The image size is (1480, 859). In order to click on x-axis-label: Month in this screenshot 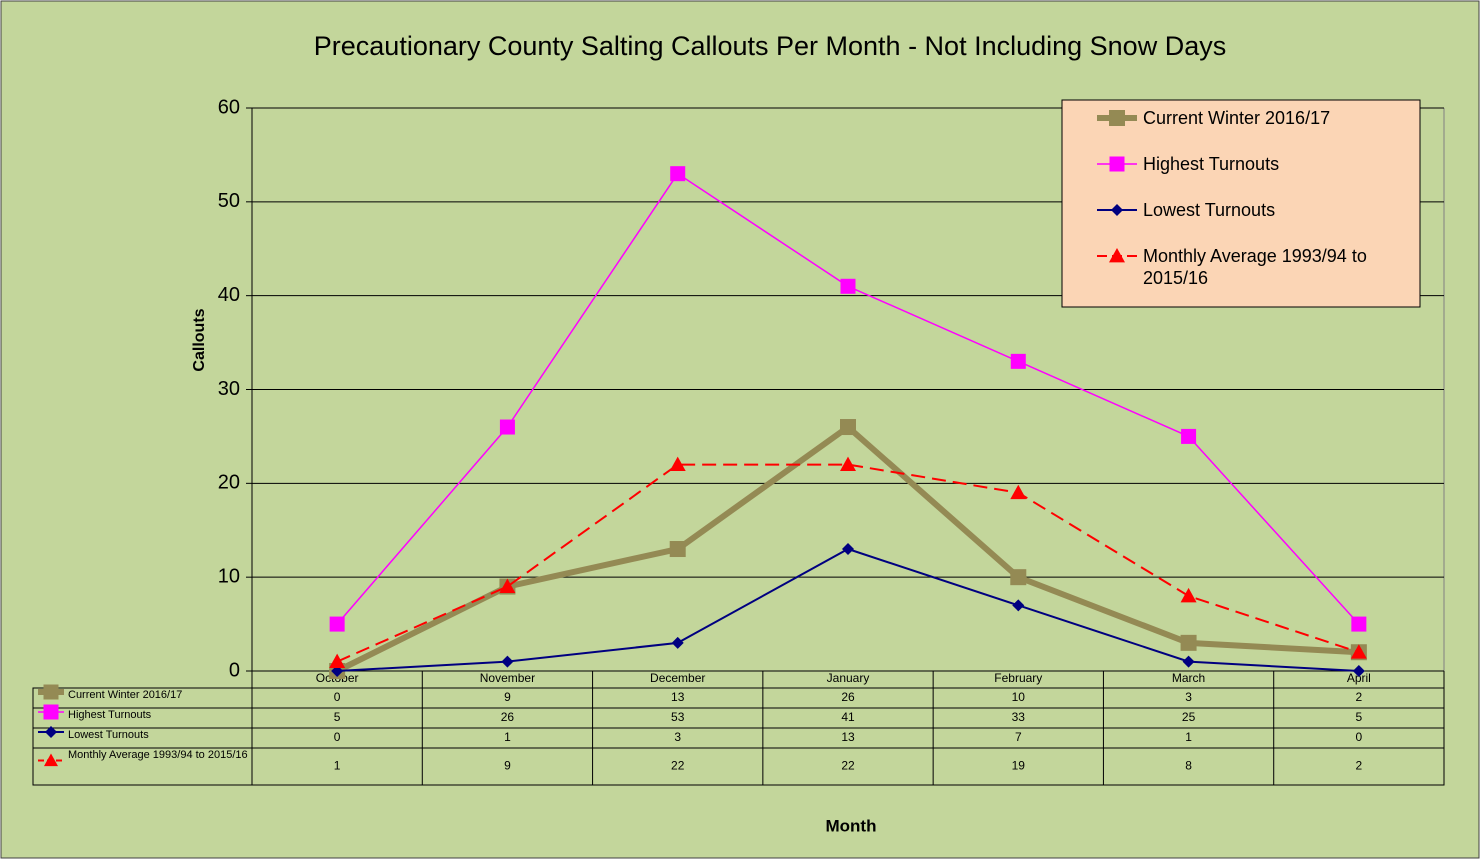, I will do `click(851, 825)`.